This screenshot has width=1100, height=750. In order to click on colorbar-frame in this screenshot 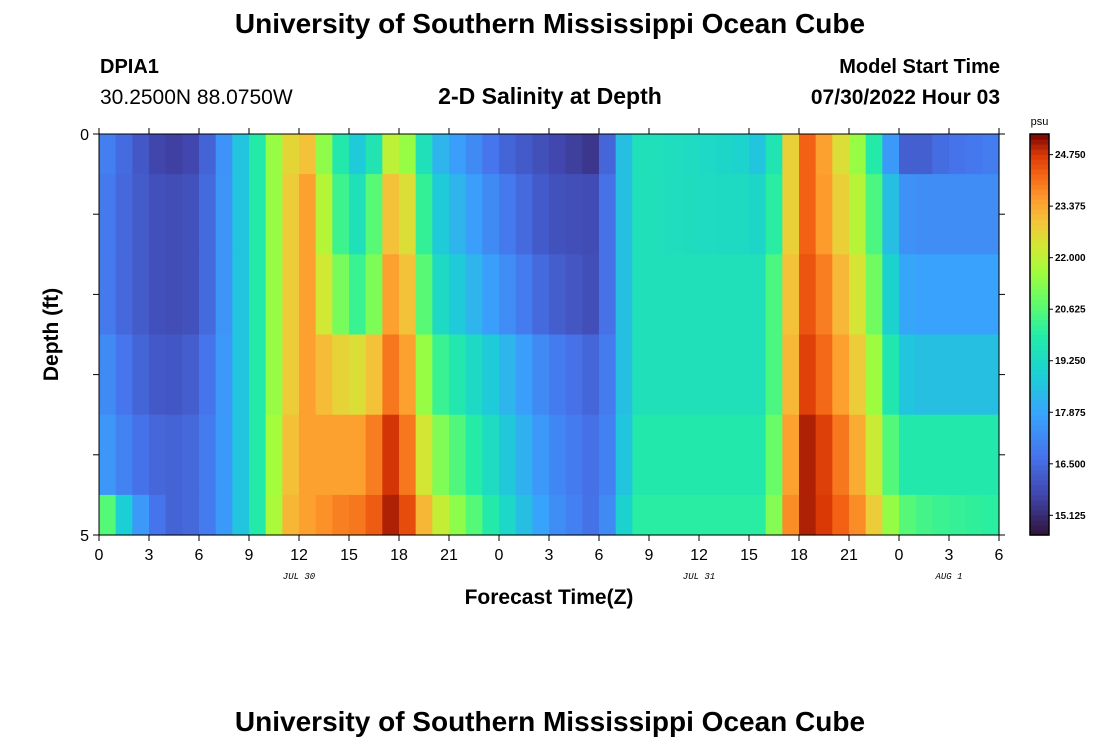, I will do `click(1039, 334)`.